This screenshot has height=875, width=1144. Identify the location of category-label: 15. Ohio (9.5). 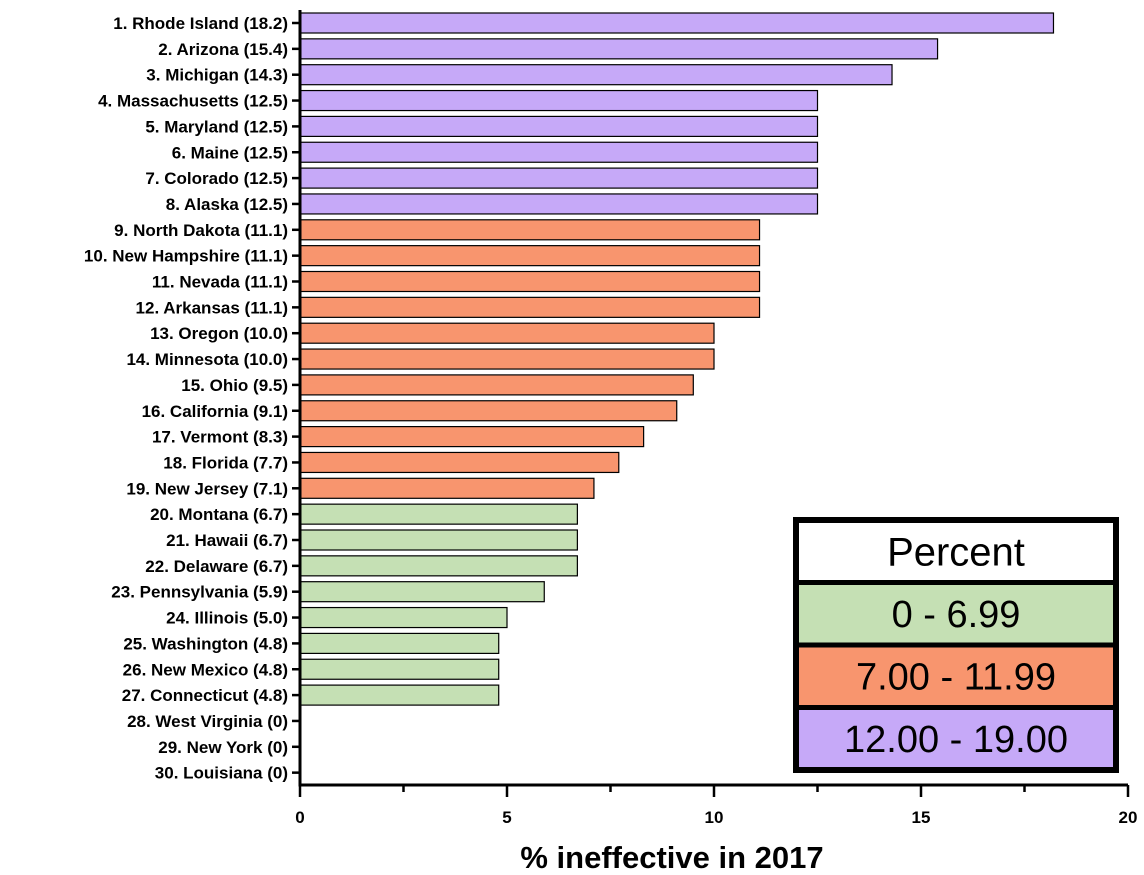
(234, 385).